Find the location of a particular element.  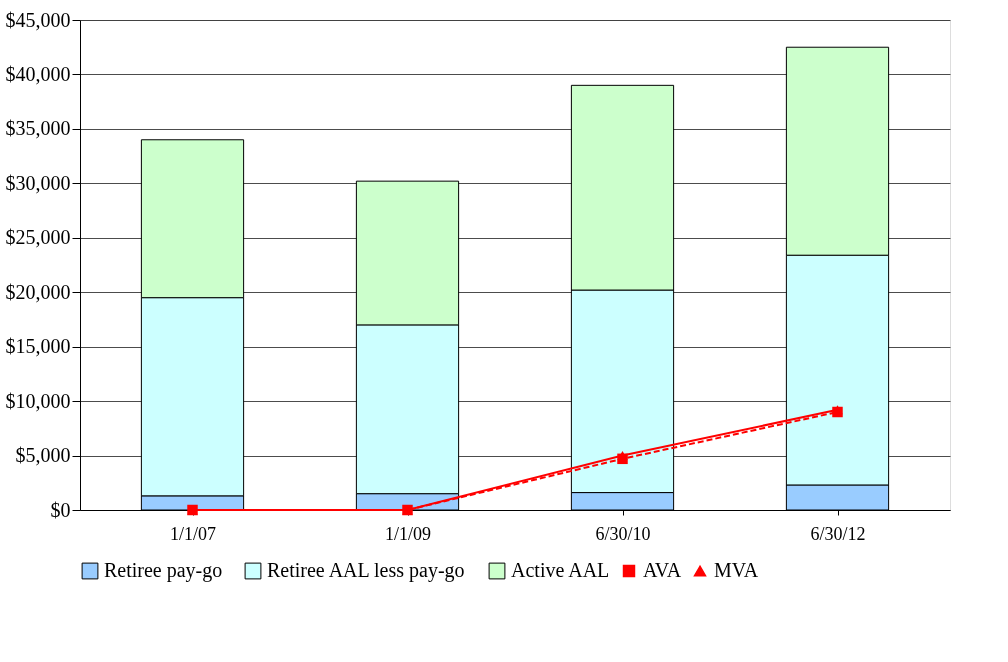

y-tick-label: $5,000 is located at coordinates (43, 455).